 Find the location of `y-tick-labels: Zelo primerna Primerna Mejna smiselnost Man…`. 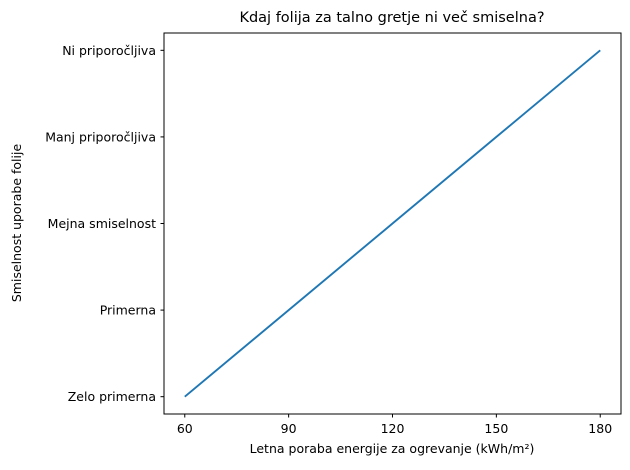

y-tick-labels: Zelo primerna Primerna Mejna smiselnost Man… is located at coordinates (100, 223).